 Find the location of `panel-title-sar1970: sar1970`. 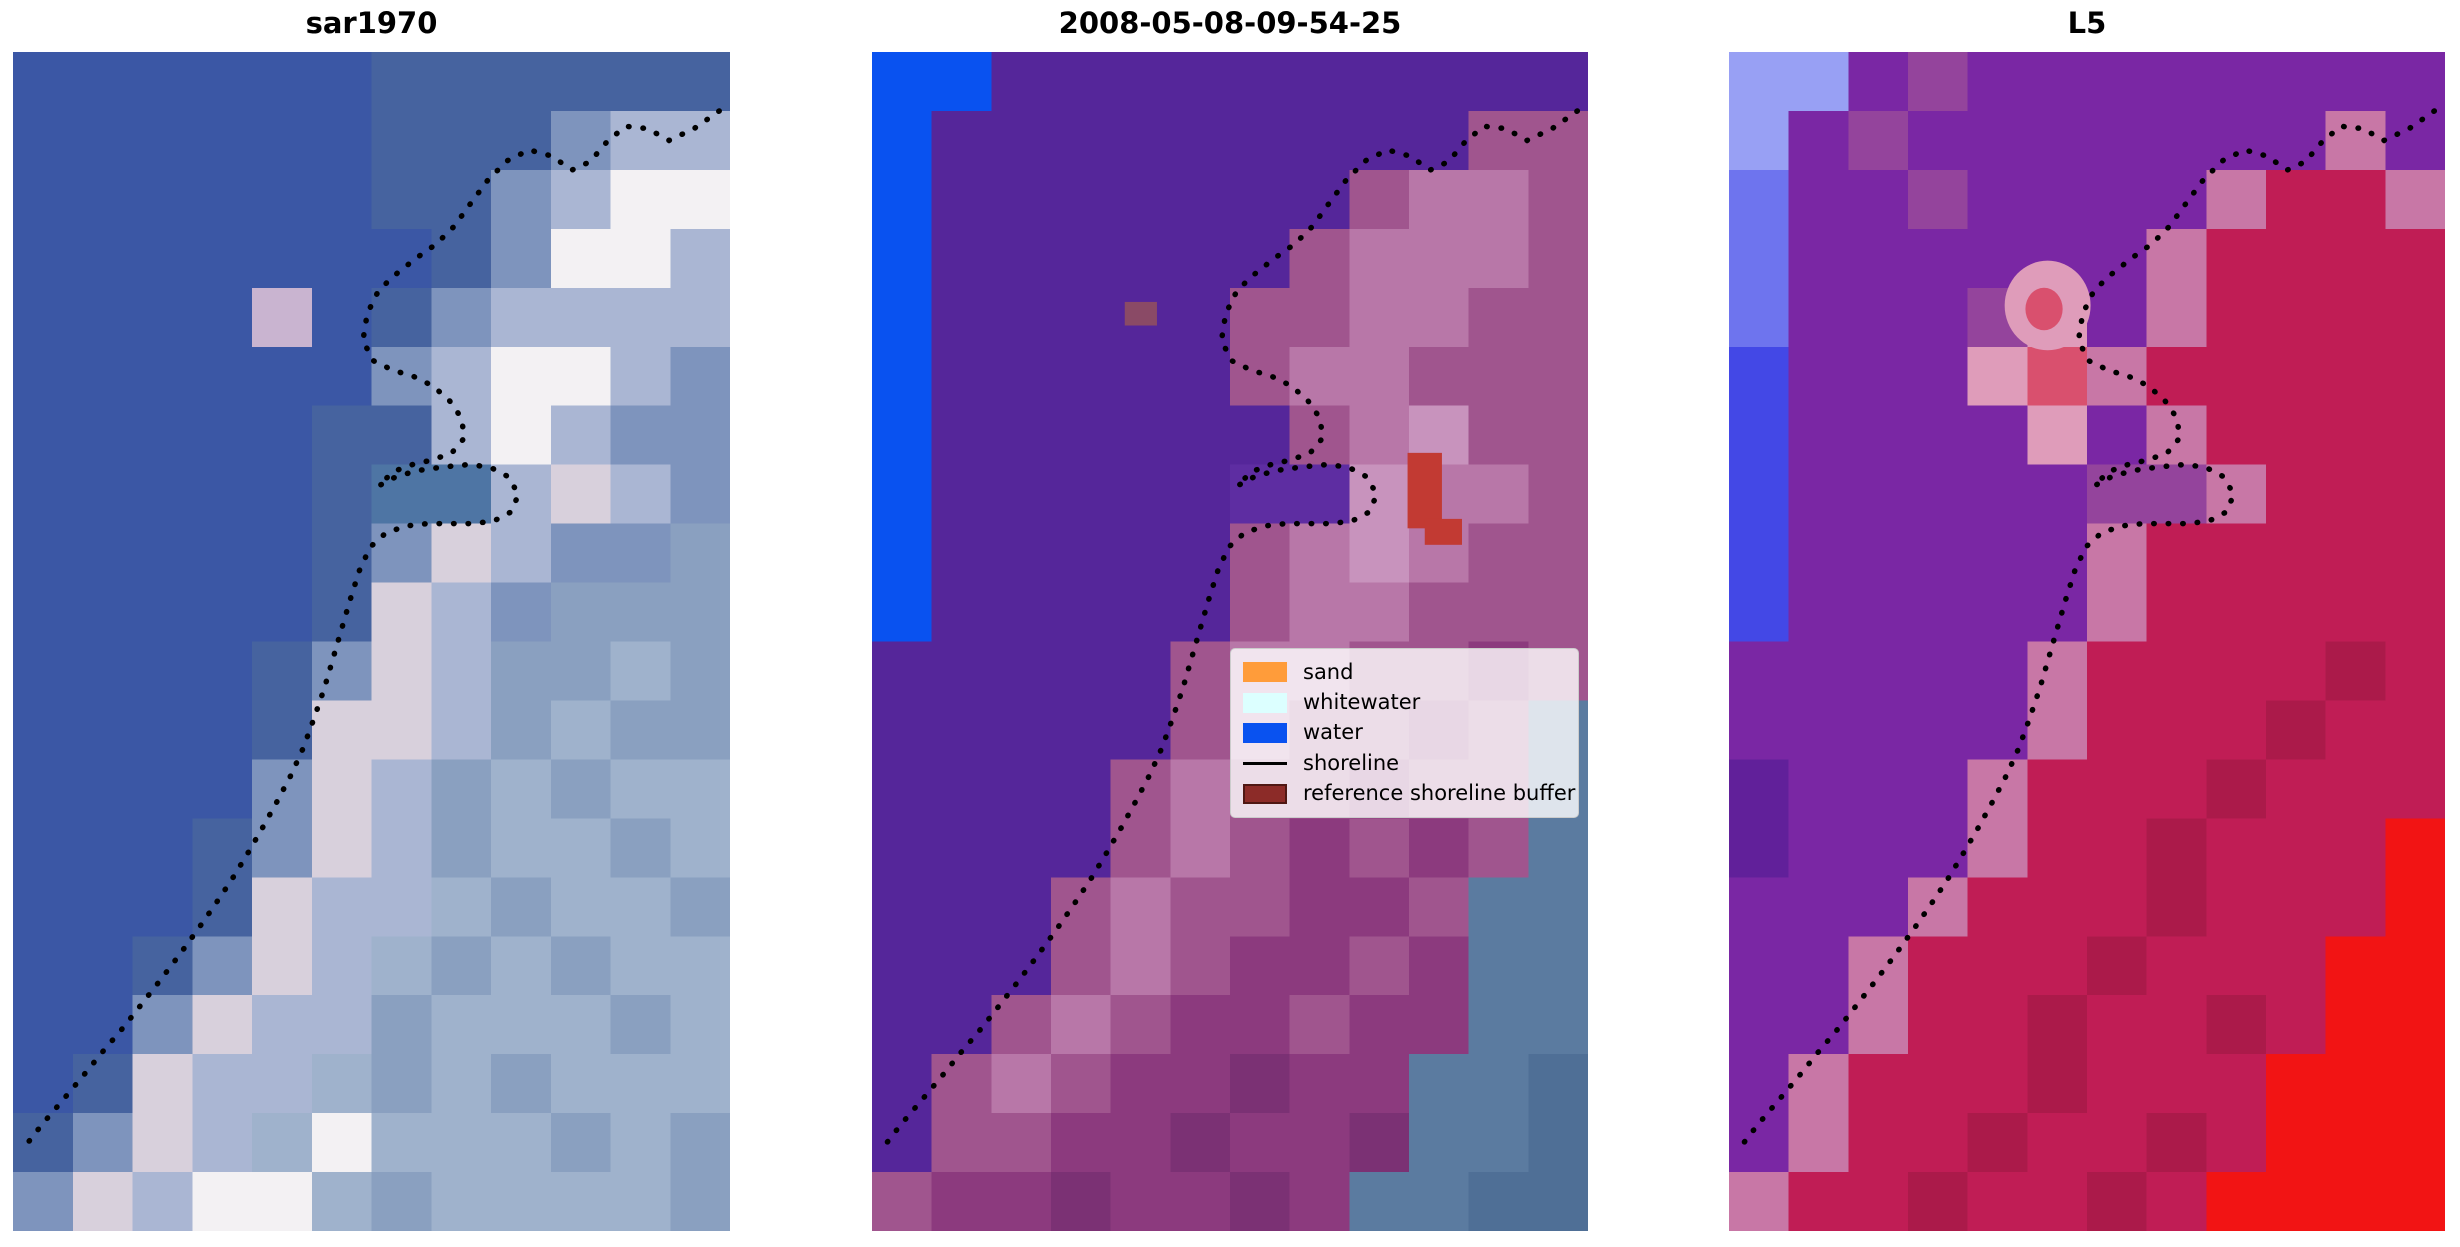

panel-title-sar1970: sar1970 is located at coordinates (371, 23).